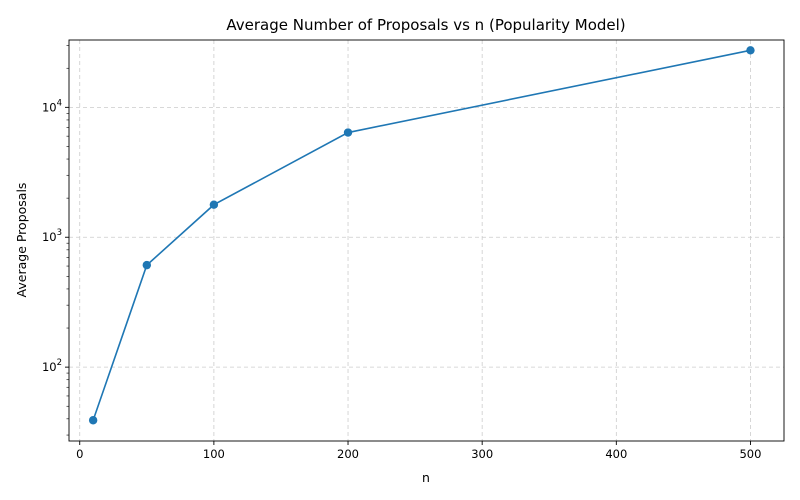 The width and height of the screenshot is (800, 500). Describe the element at coordinates (426, 477) in the screenshot. I see `x-axis-label: n` at that location.